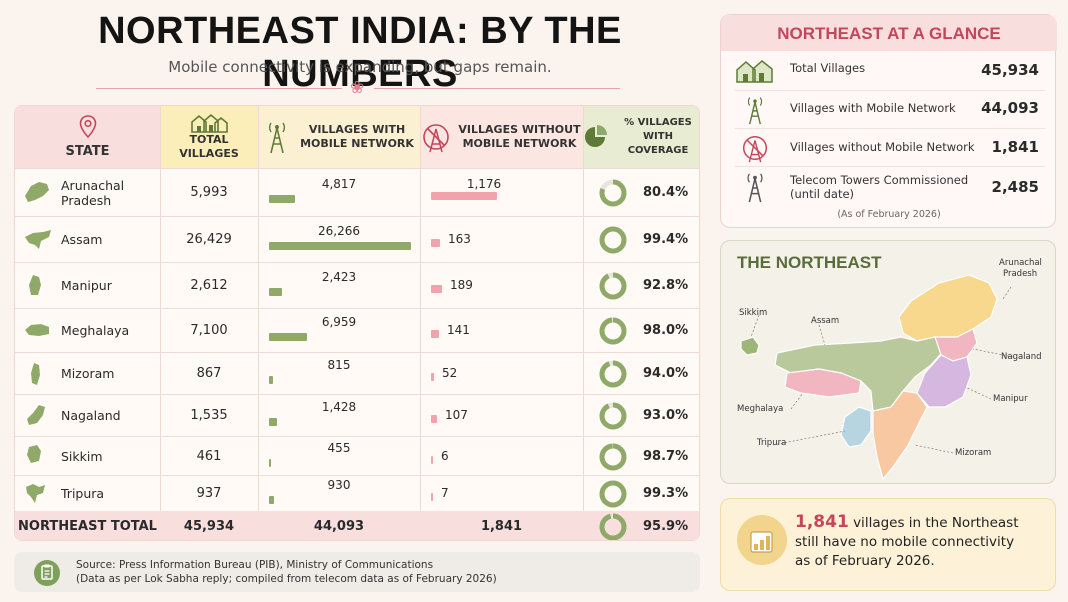  I want to click on state-name: Nagaland, so click(91, 415).